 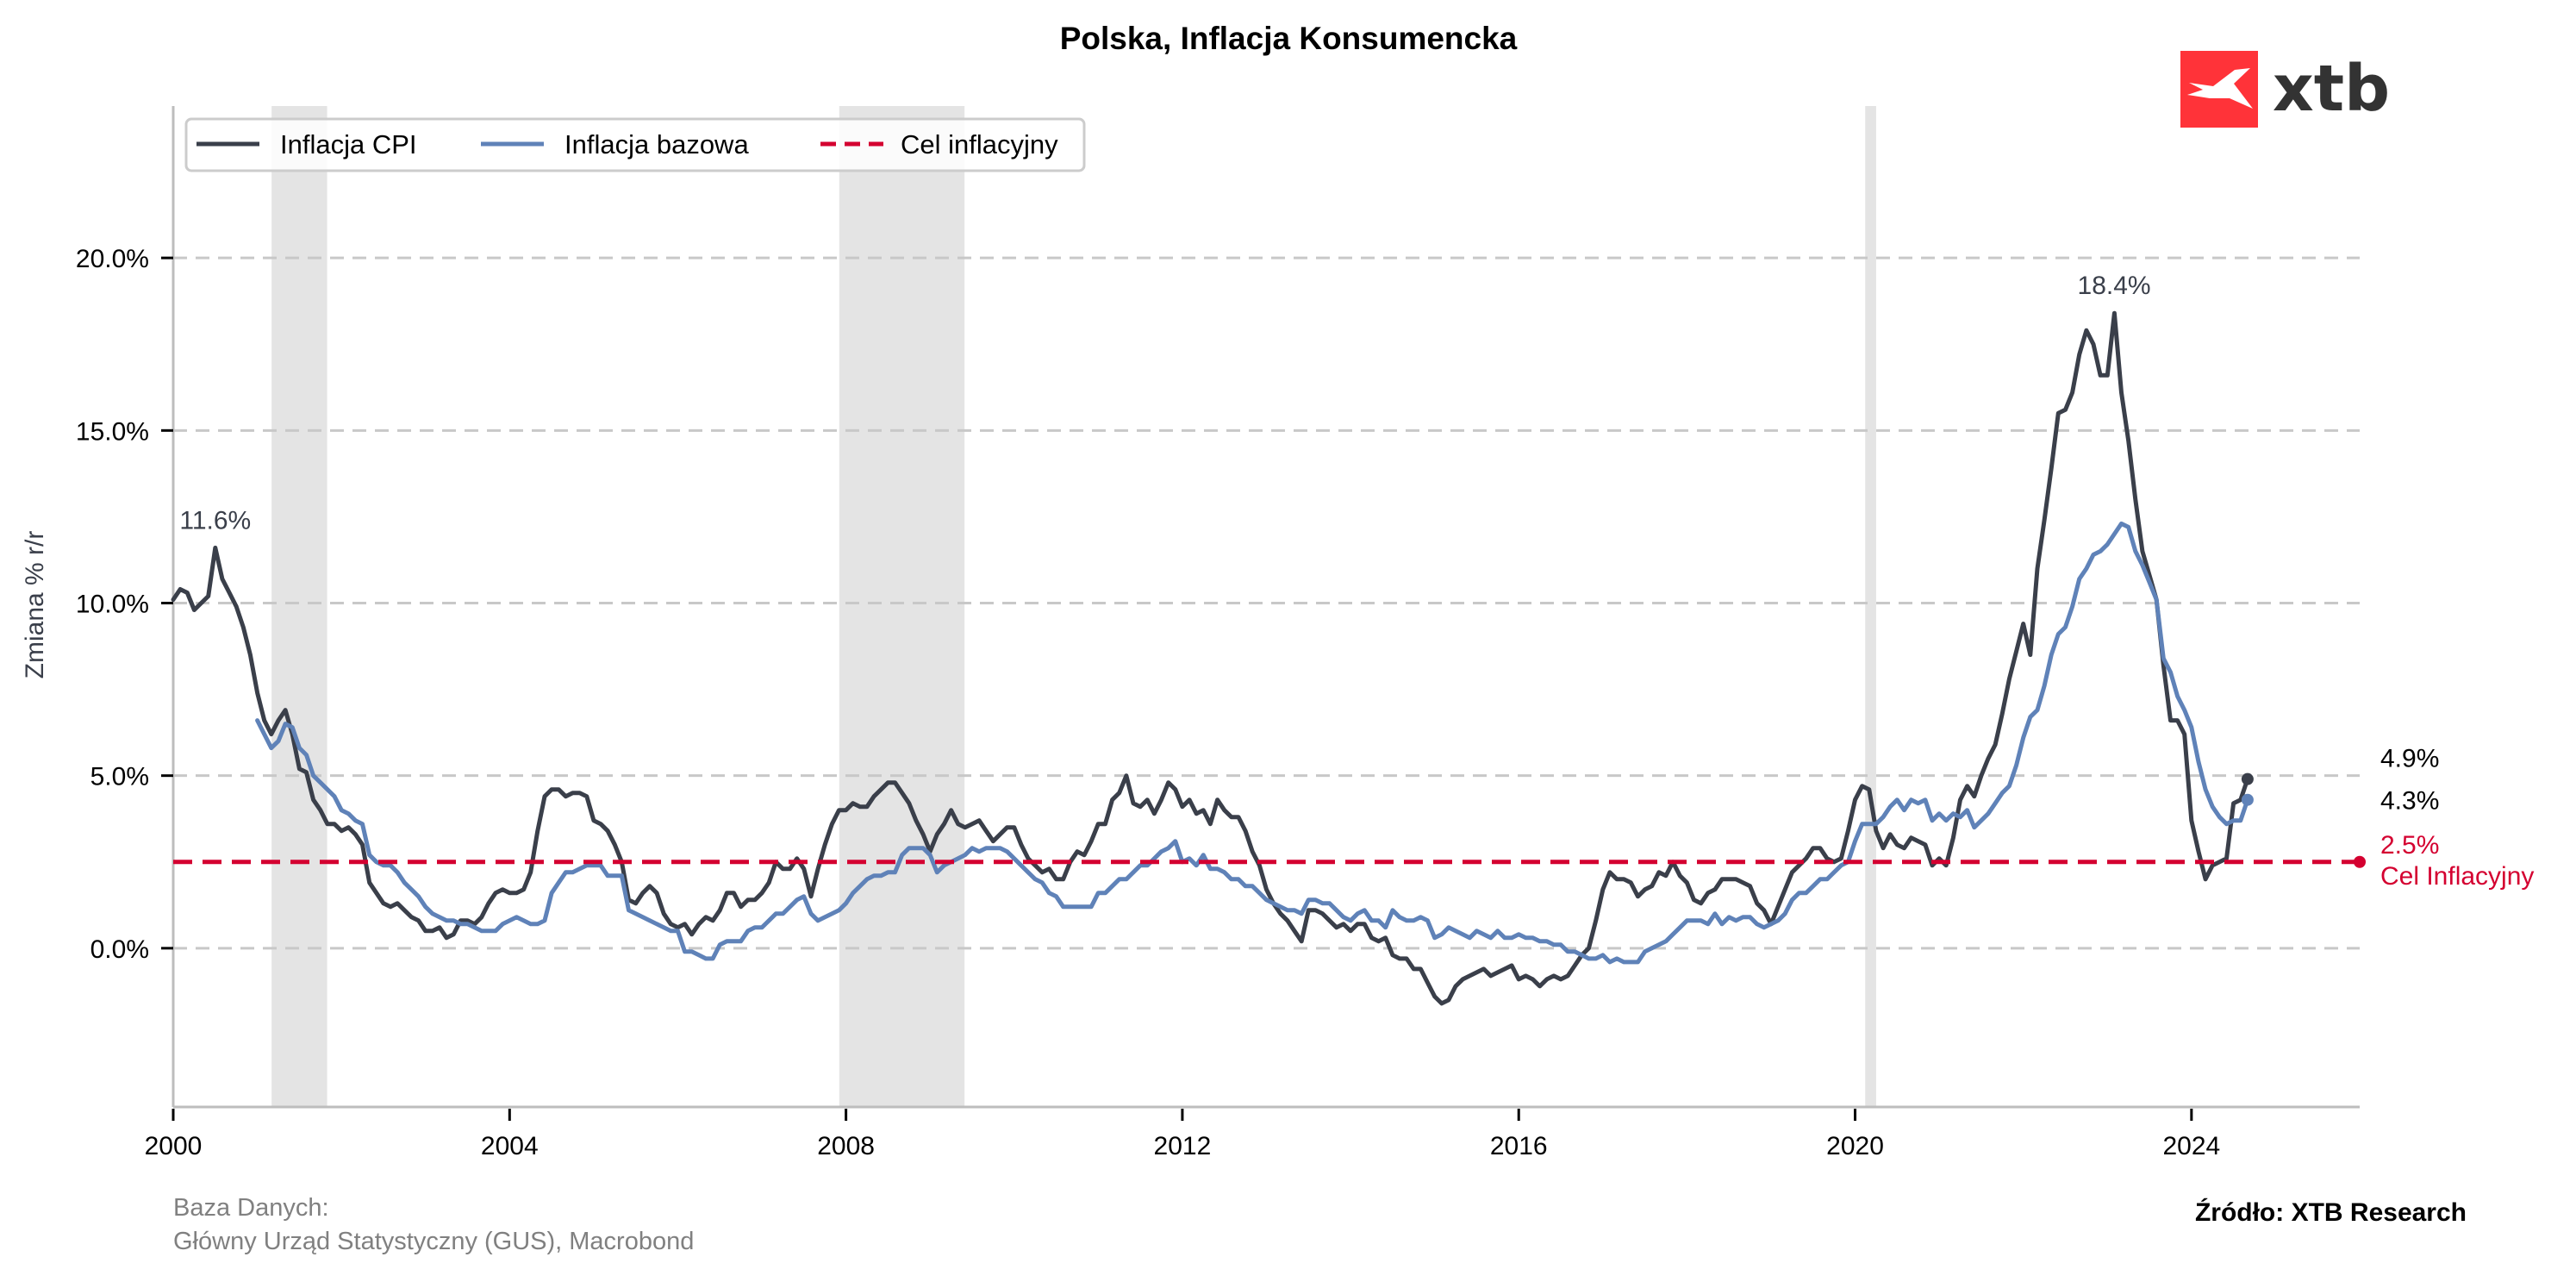 I want to click on y-tick-label: 20.0%, so click(x=112, y=259).